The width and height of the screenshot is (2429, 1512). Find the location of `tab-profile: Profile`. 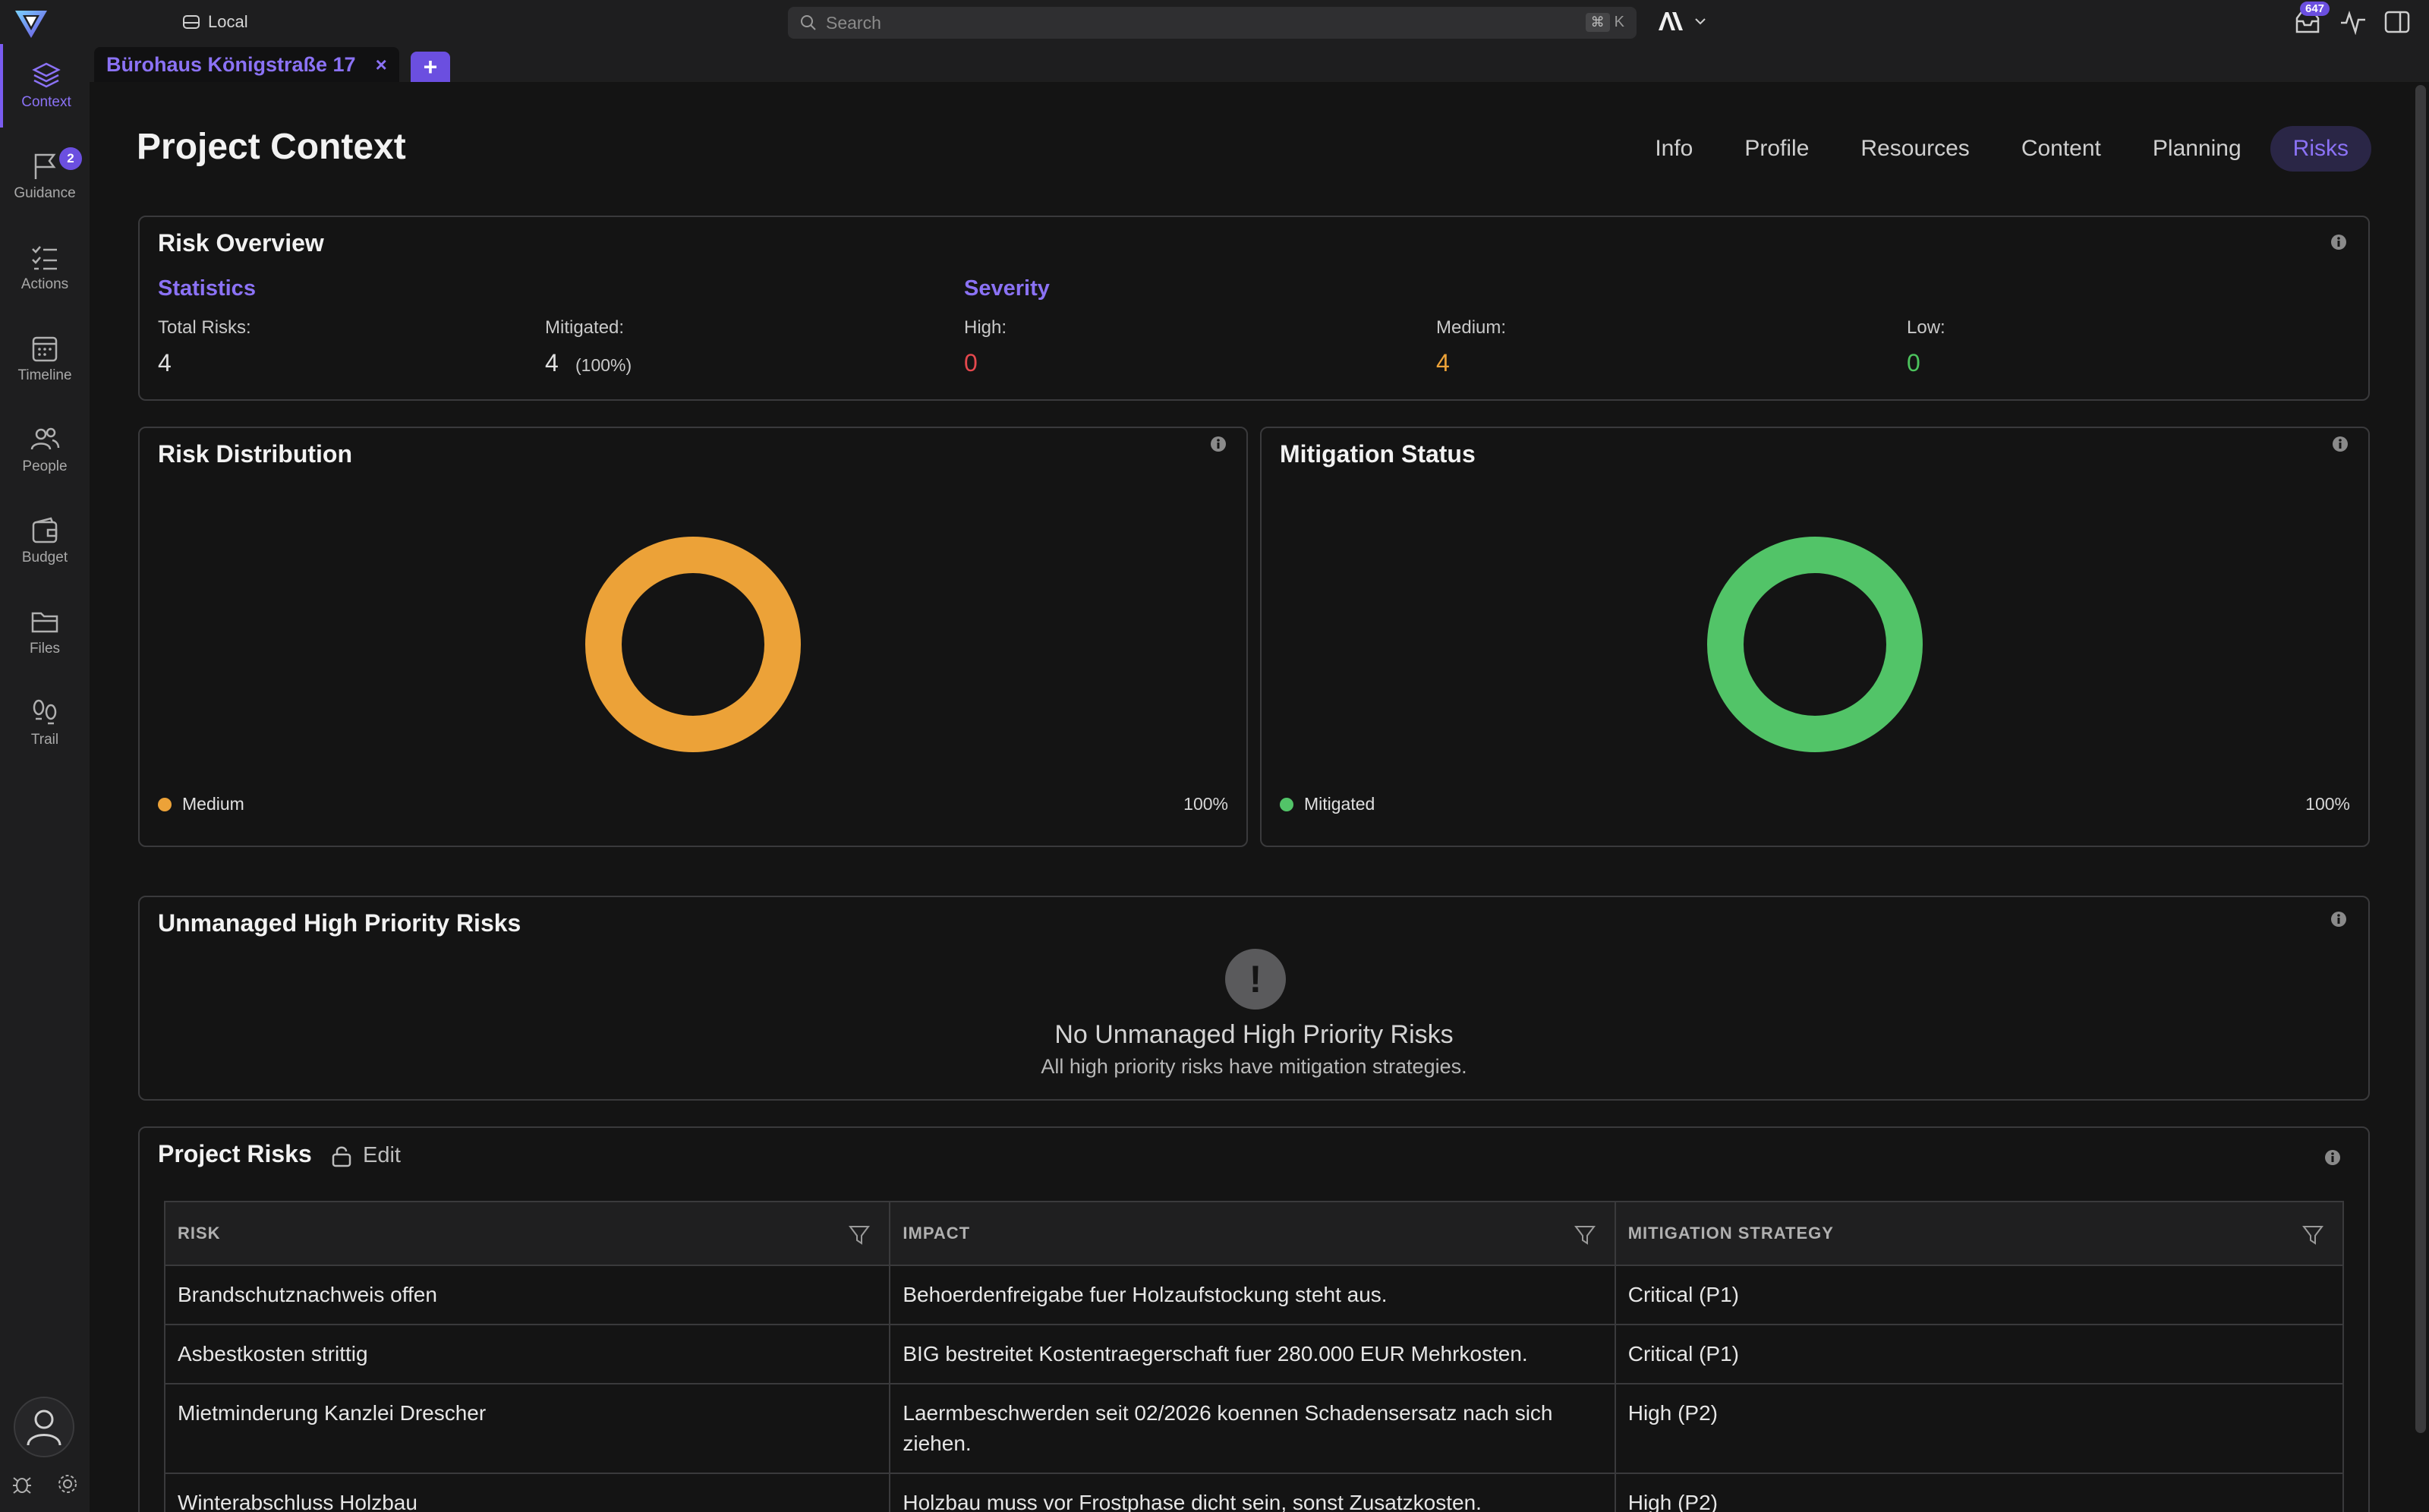

tab-profile: Profile is located at coordinates (1777, 148).